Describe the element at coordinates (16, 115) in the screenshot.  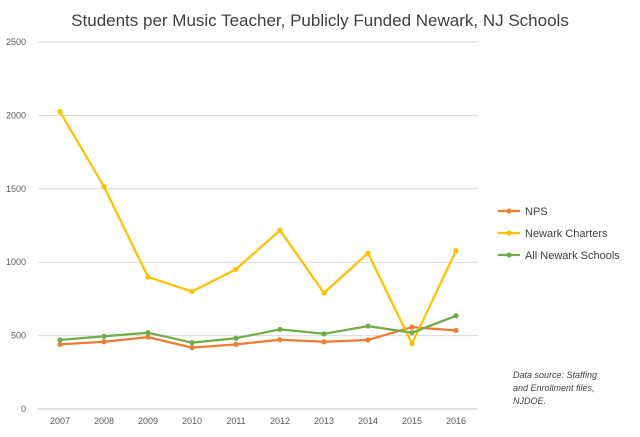
I see `y-tick-label: 2000` at that location.